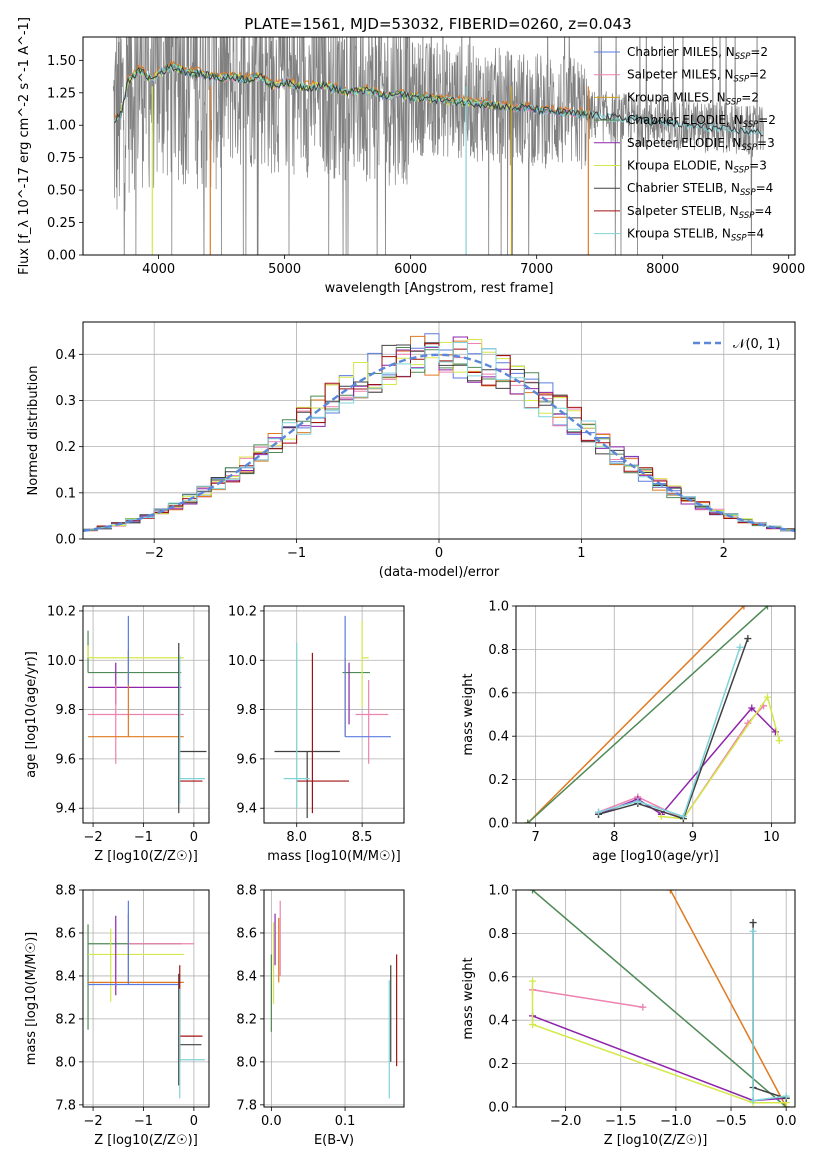 The height and width of the screenshot is (1170, 819). Describe the element at coordinates (731, 1121) in the screenshot. I see `x-tick-label: −0.5` at that location.